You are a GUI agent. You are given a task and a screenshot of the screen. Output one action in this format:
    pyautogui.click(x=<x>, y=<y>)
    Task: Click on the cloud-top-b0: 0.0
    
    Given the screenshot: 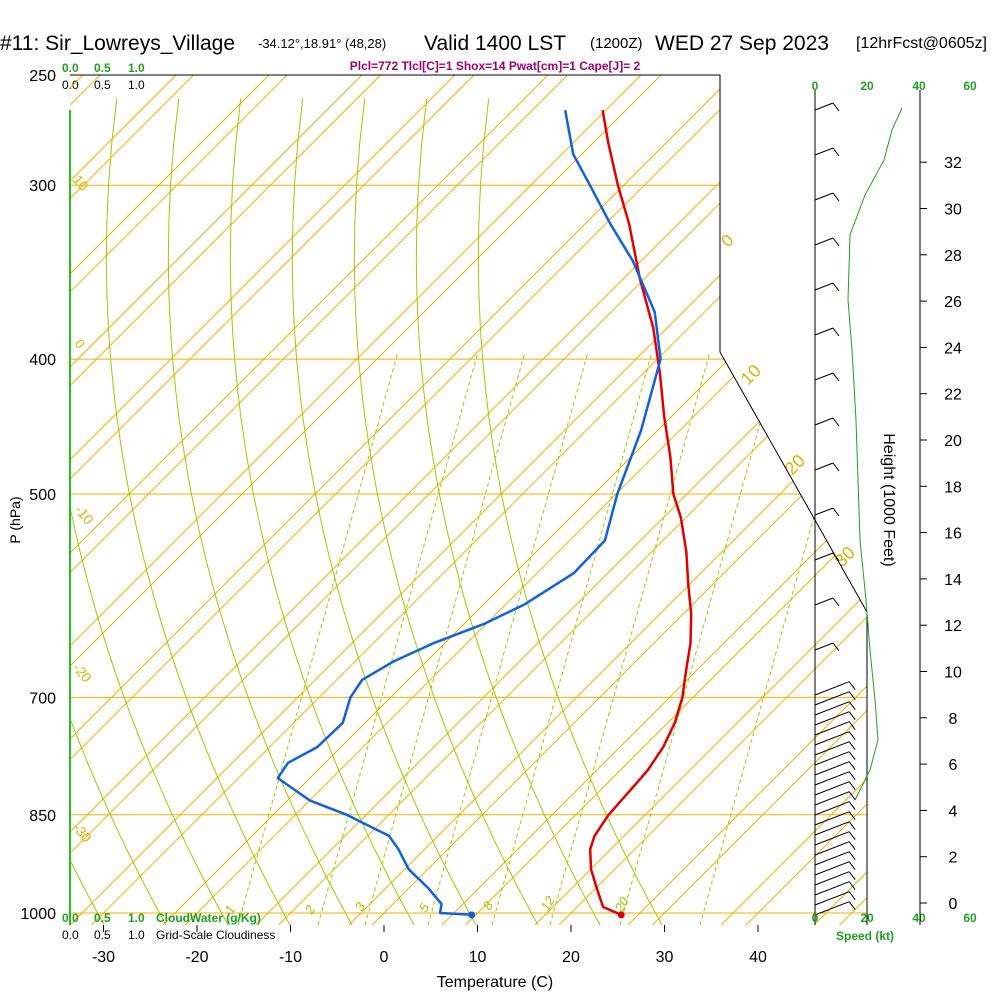 What is the action you would take?
    pyautogui.click(x=70, y=85)
    